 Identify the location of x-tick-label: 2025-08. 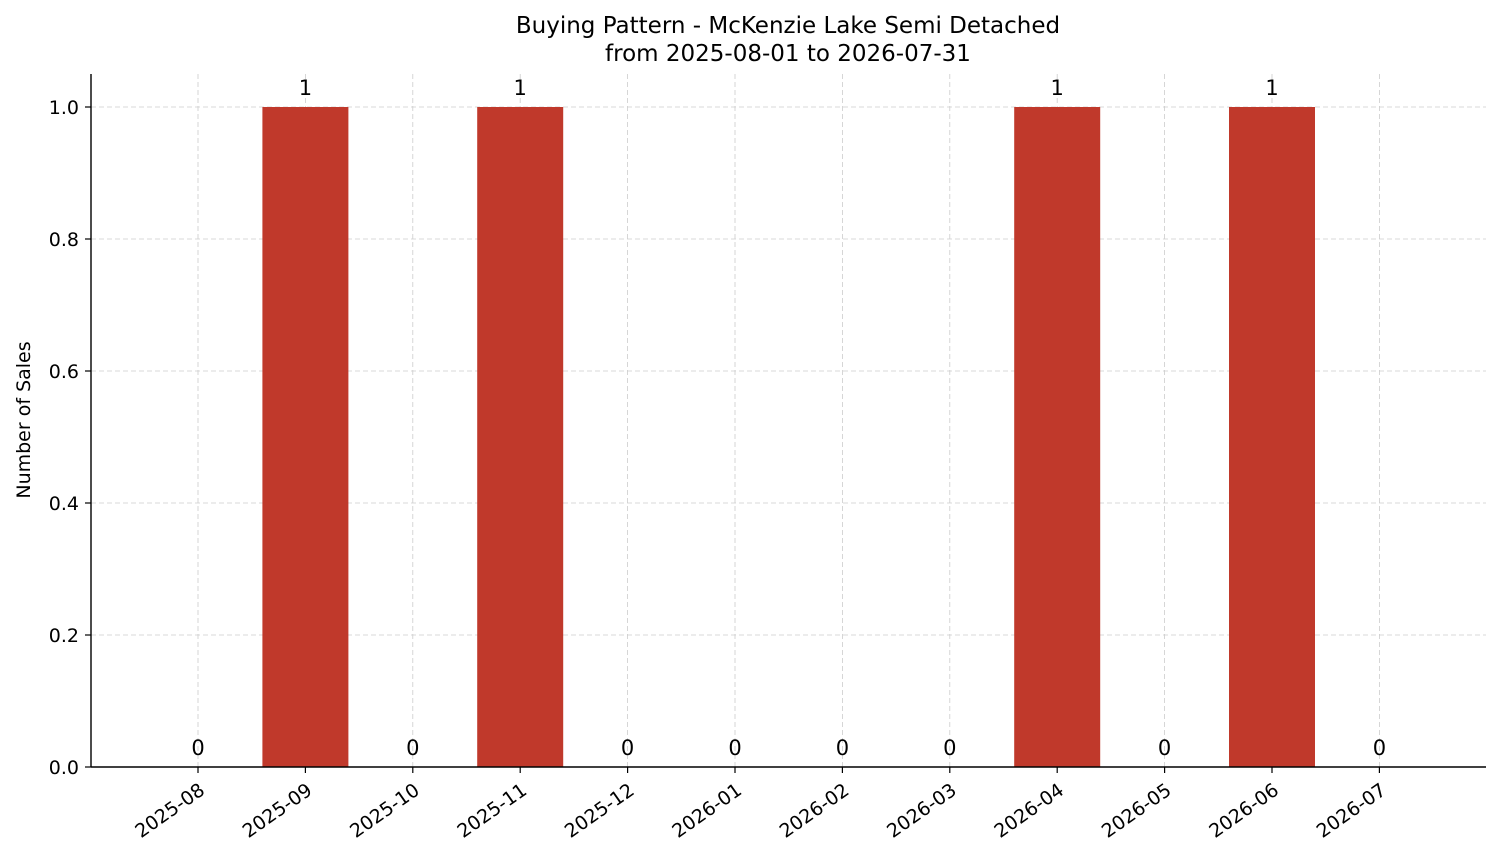
(170, 811).